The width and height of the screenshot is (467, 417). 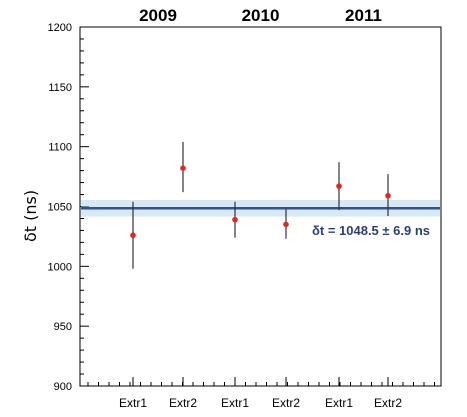 What do you see at coordinates (363, 15) in the screenshot?
I see `year-group-label: 2011` at bounding box center [363, 15].